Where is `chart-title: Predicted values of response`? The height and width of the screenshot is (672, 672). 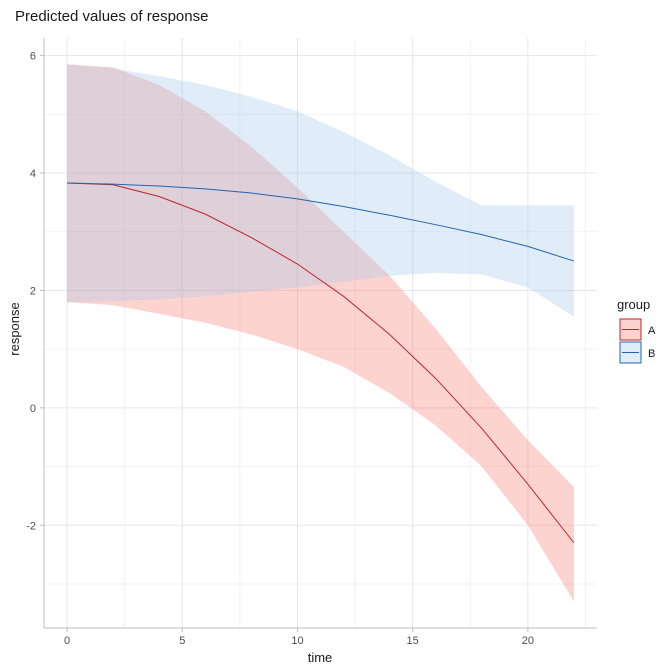 chart-title: Predicted values of response is located at coordinates (111, 16).